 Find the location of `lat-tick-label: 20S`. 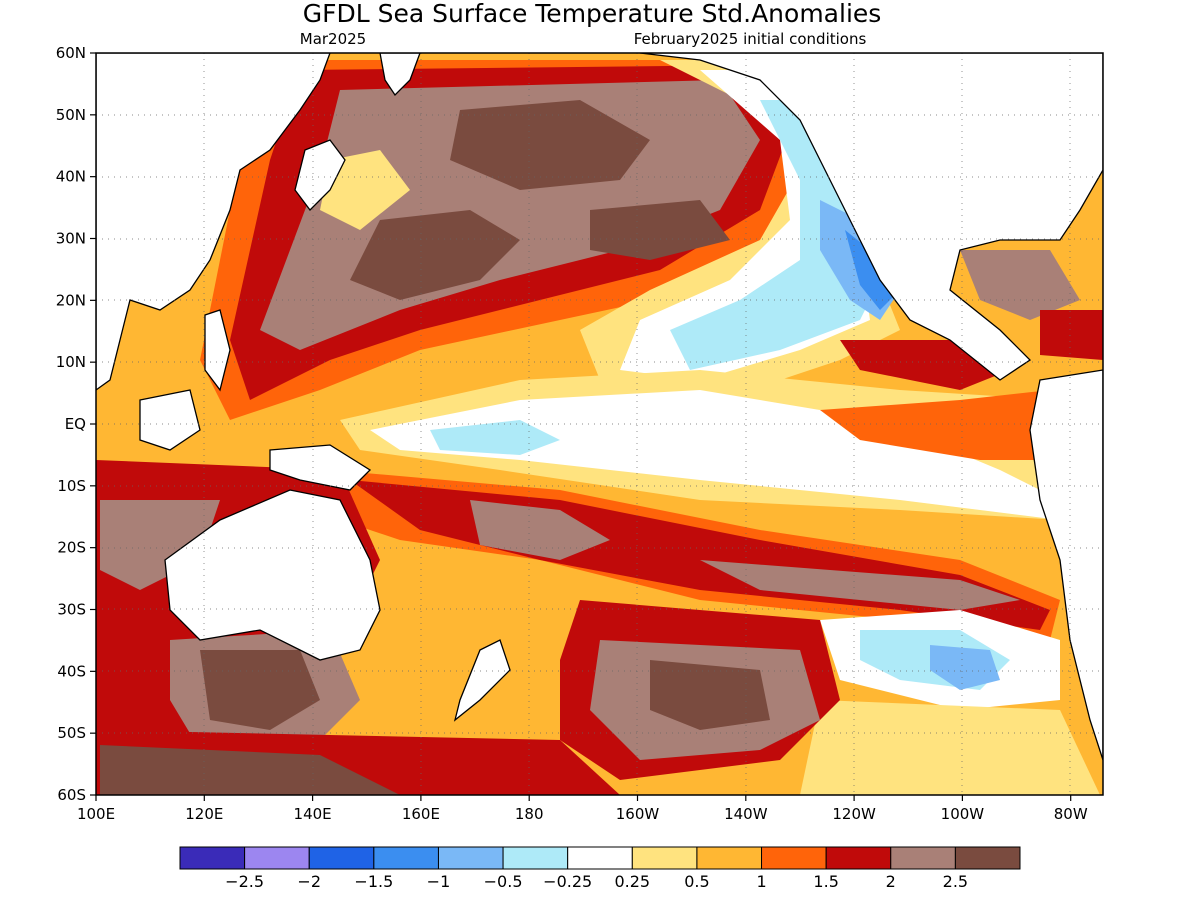

lat-tick-label: 20S is located at coordinates (71, 548).